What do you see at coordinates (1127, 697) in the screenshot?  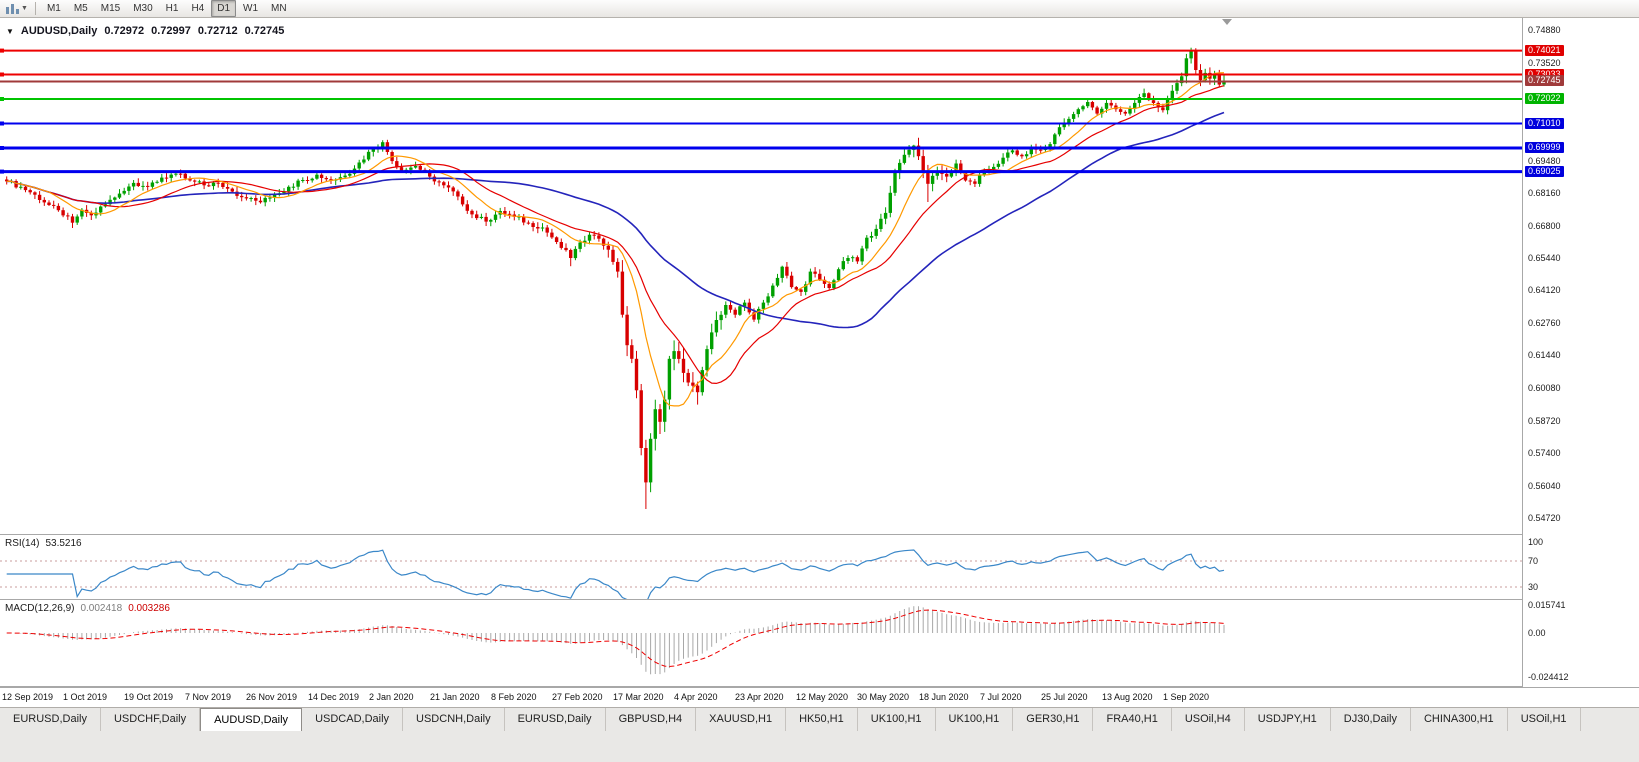 I see `date-label: 13 Aug 2020` at bounding box center [1127, 697].